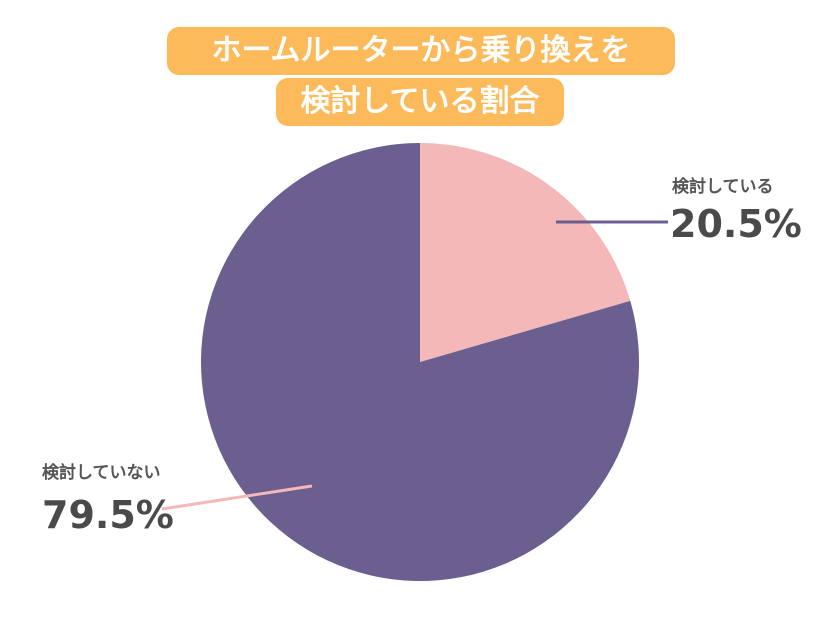 This screenshot has height=630, width=840. Describe the element at coordinates (736, 224) in the screenshot. I see `slice-value-considering: 20.5%` at that location.